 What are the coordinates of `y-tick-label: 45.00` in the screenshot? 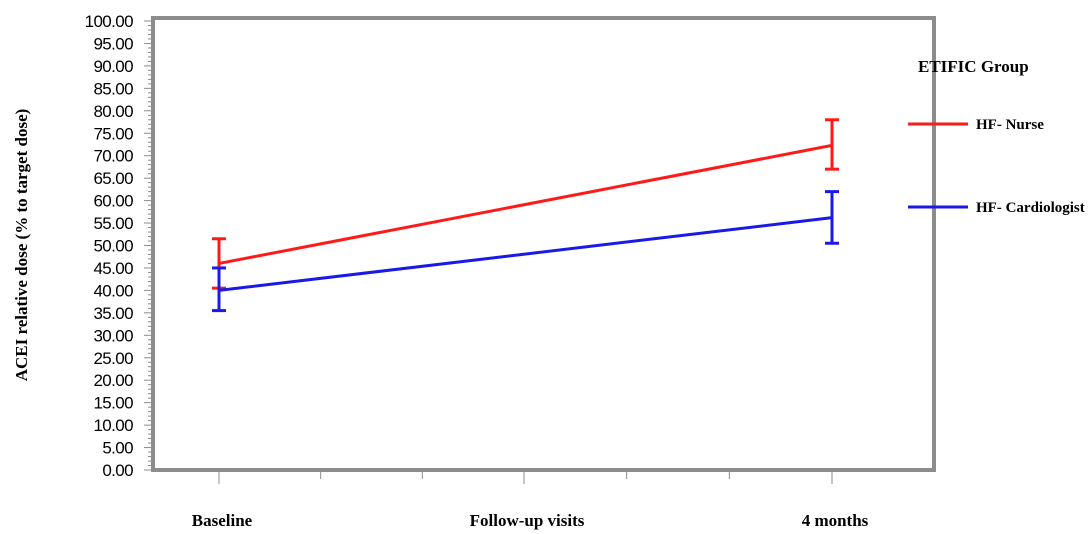 It's located at (113, 268).